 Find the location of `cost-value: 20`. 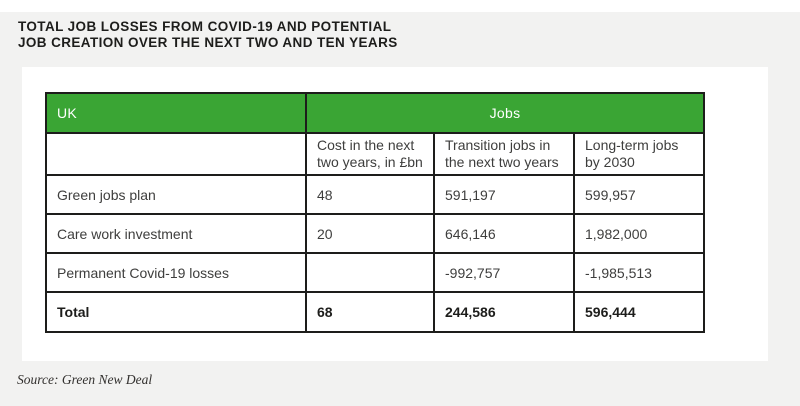

cost-value: 20 is located at coordinates (370, 233).